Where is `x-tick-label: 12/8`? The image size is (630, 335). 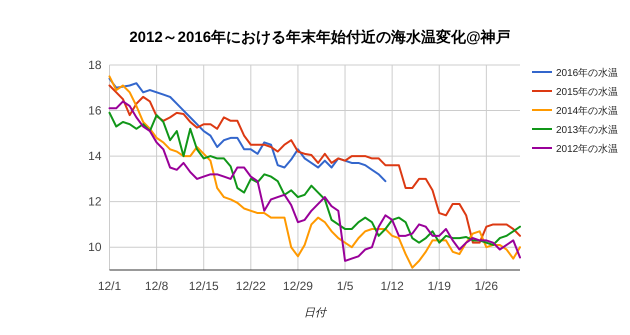
x-tick-label: 12/8 is located at coordinates (156, 286).